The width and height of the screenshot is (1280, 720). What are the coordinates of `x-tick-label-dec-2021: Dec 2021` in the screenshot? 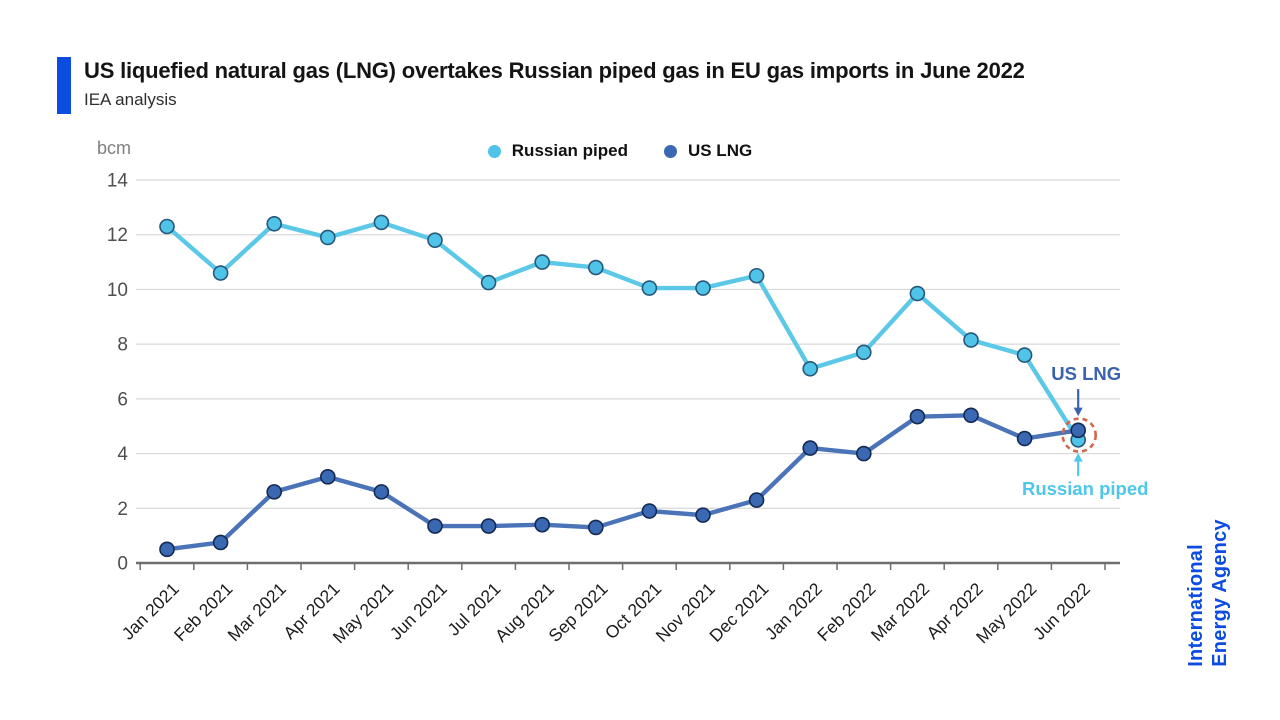 It's located at (738, 612).